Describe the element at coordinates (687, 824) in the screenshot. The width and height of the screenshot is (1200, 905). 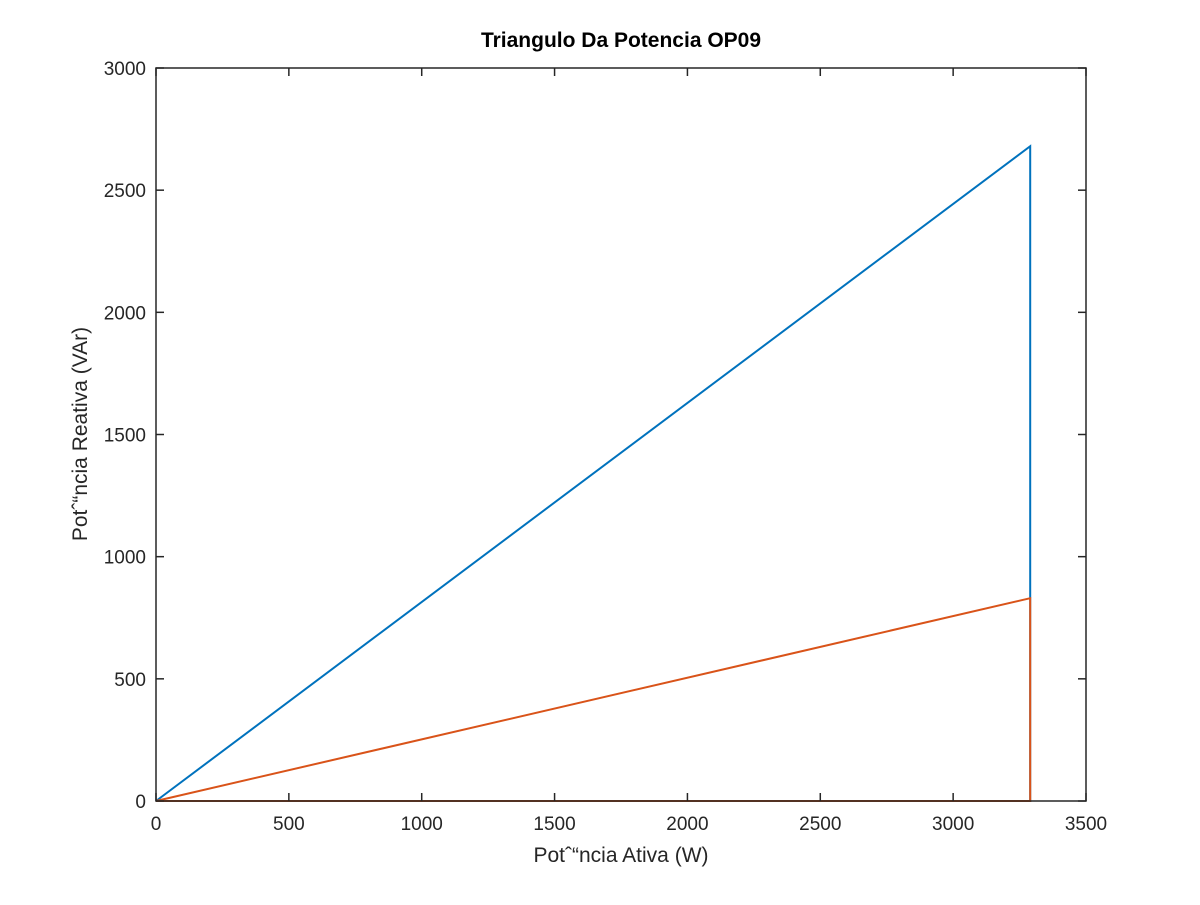
I see `x-tick-label: 2000` at that location.